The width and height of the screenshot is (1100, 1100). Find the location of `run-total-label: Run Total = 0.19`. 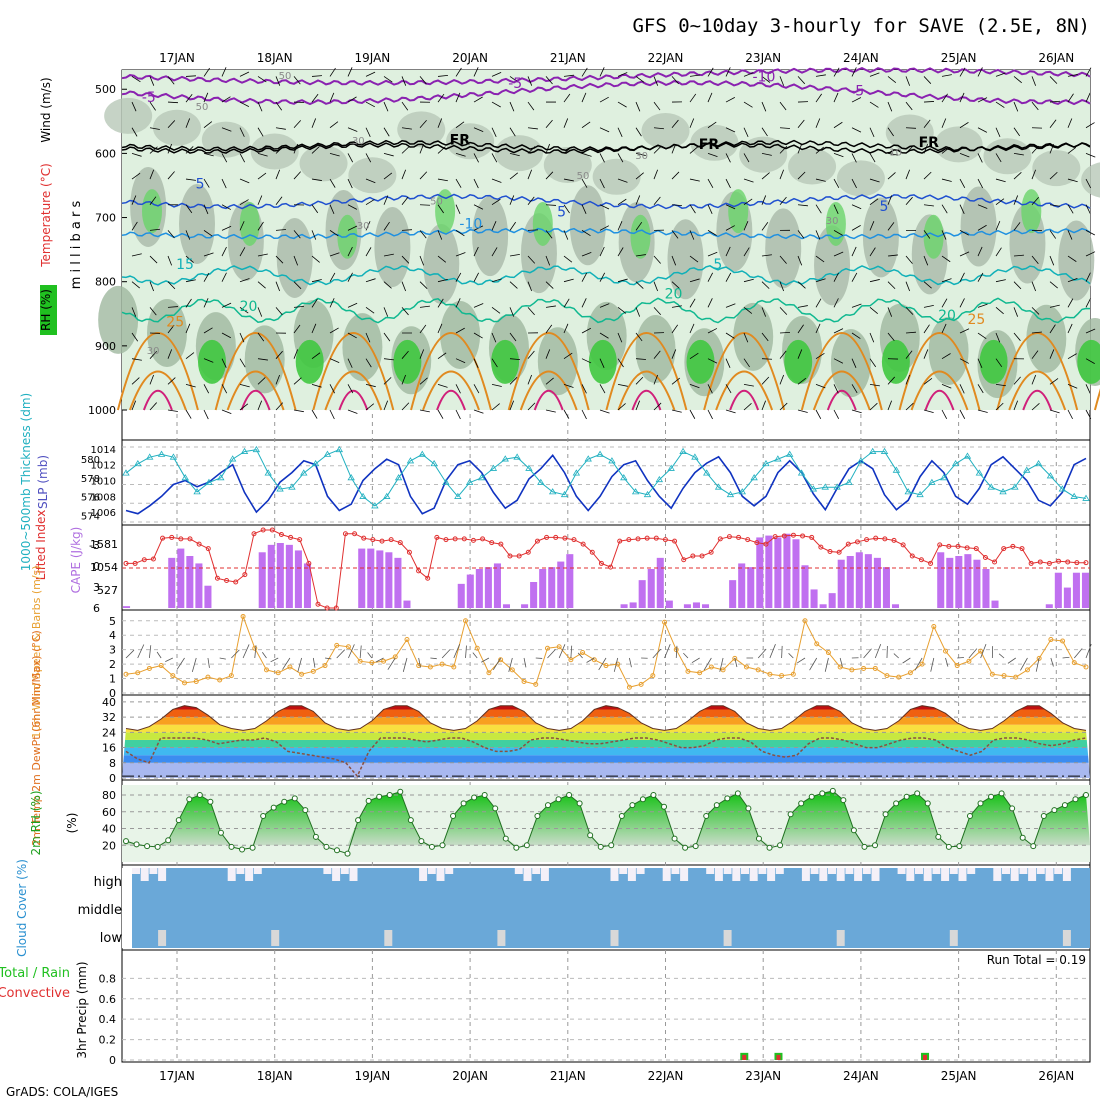

run-total-label: Run Total = 0.19 is located at coordinates (1036, 960).